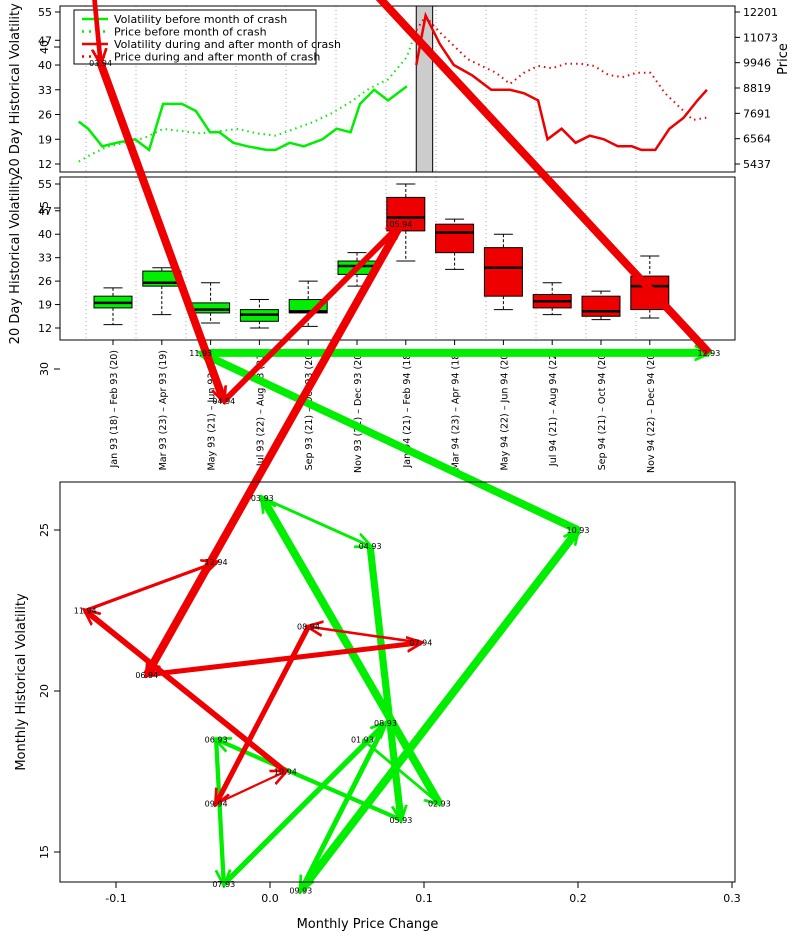  I want to click on point-label-04.94: 04.94, so click(223, 401).